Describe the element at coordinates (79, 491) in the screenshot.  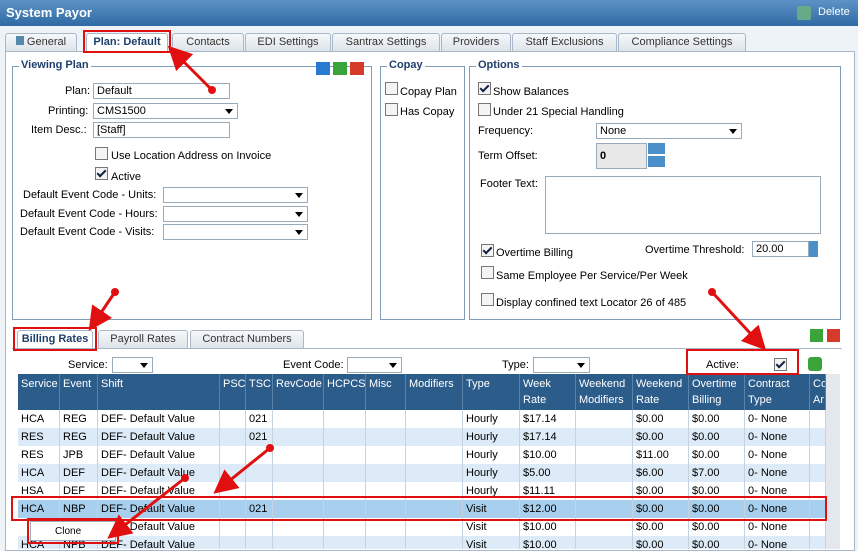
I see `table-cell: DEF` at that location.